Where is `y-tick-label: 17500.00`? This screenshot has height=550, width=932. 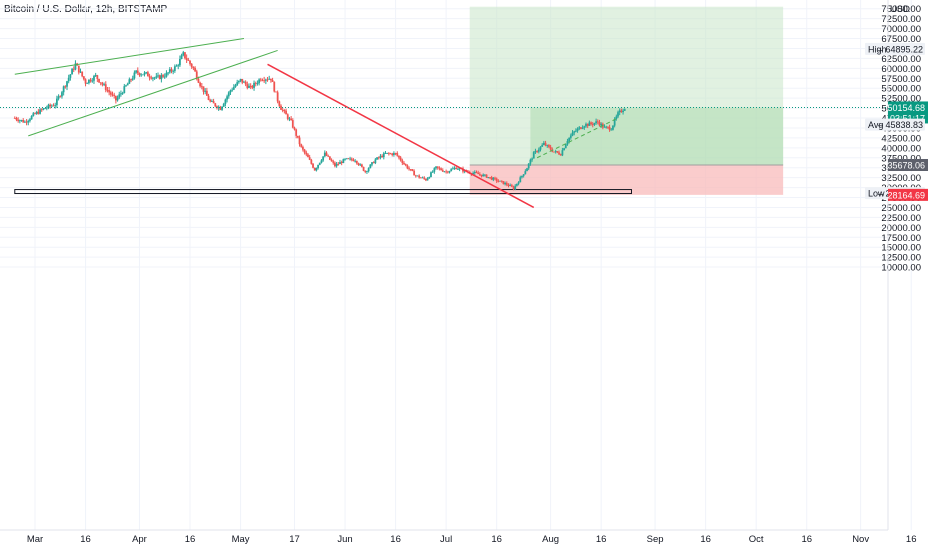
y-tick-label: 17500.00 is located at coordinates (901, 238).